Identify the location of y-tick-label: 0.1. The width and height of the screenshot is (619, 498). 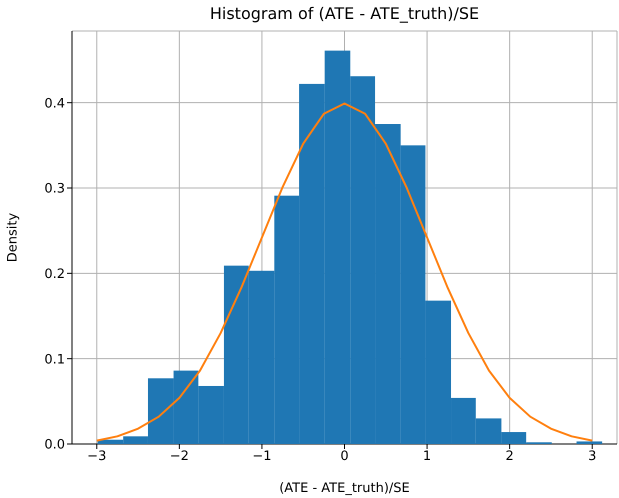
(54, 360).